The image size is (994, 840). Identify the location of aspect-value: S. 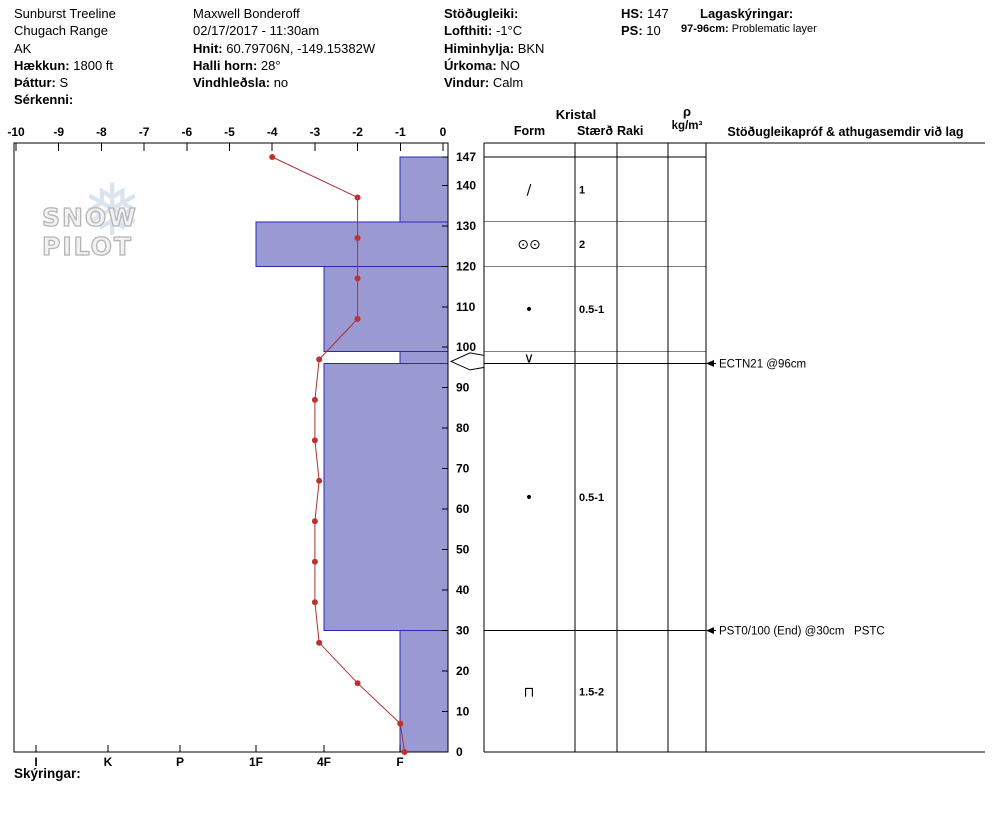
(64, 83).